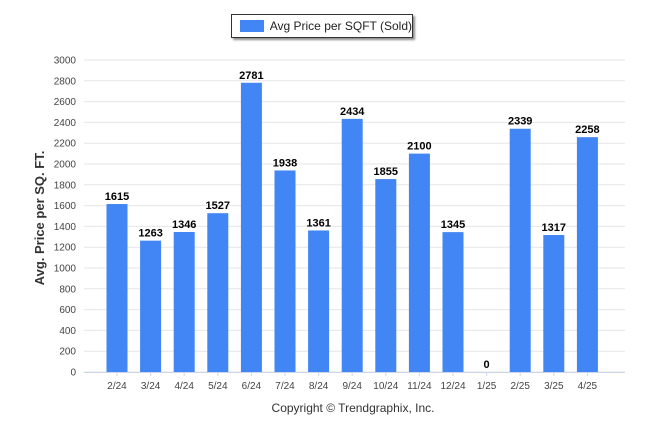 This screenshot has height=434, width=646. I want to click on y-tick-label: 800, so click(67, 289).